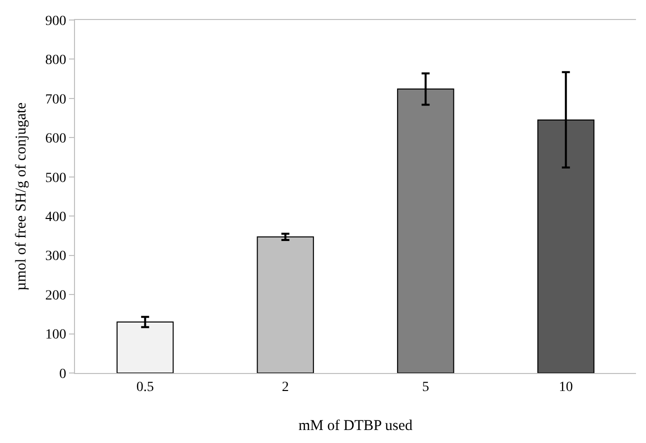  I want to click on y-tick-label: 0, so click(62, 374).